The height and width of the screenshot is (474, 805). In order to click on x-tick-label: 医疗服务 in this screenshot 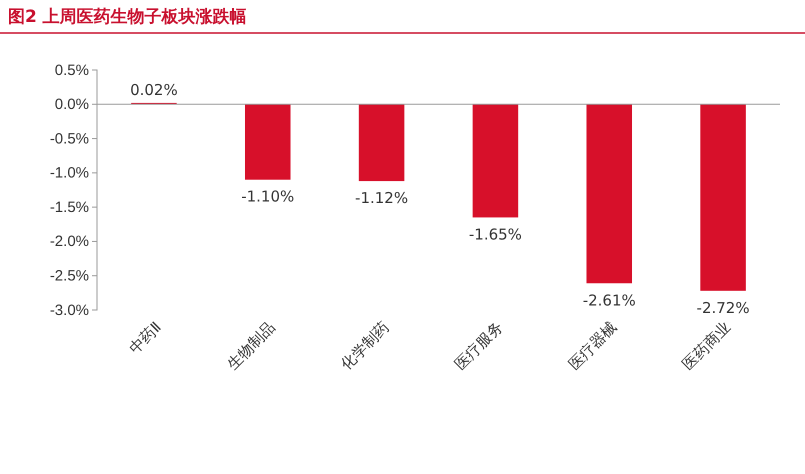, I will do `click(478, 346)`.